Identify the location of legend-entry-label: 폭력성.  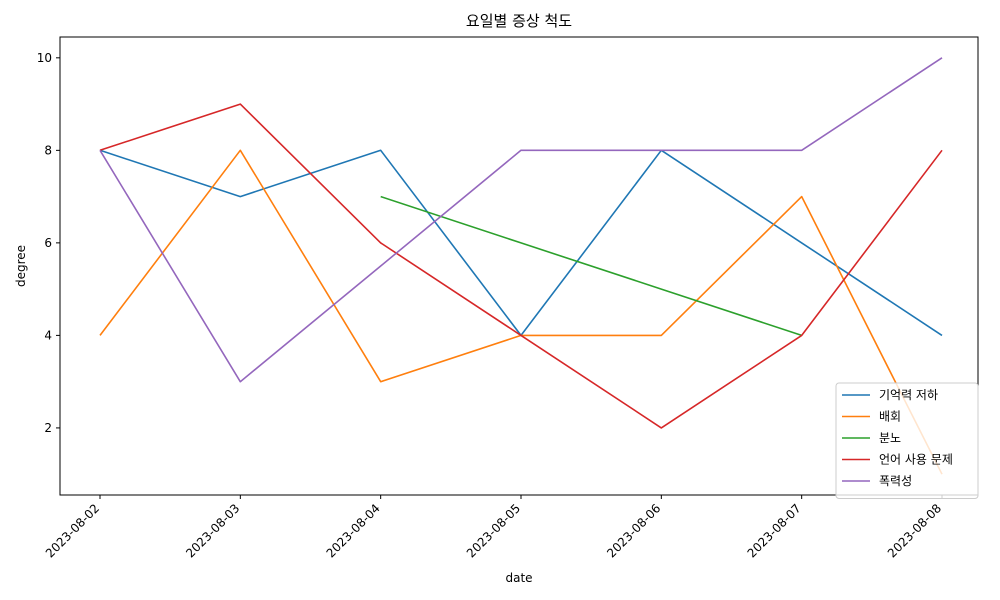
(895, 481).